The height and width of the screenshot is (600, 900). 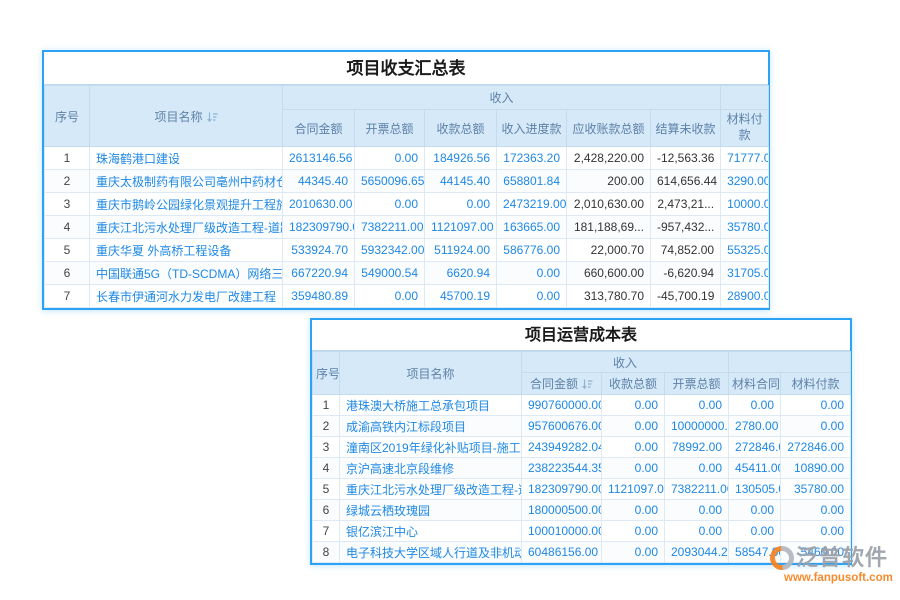 What do you see at coordinates (608, 128) in the screenshot?
I see `summary-col-receivable: 应收账款总额` at bounding box center [608, 128].